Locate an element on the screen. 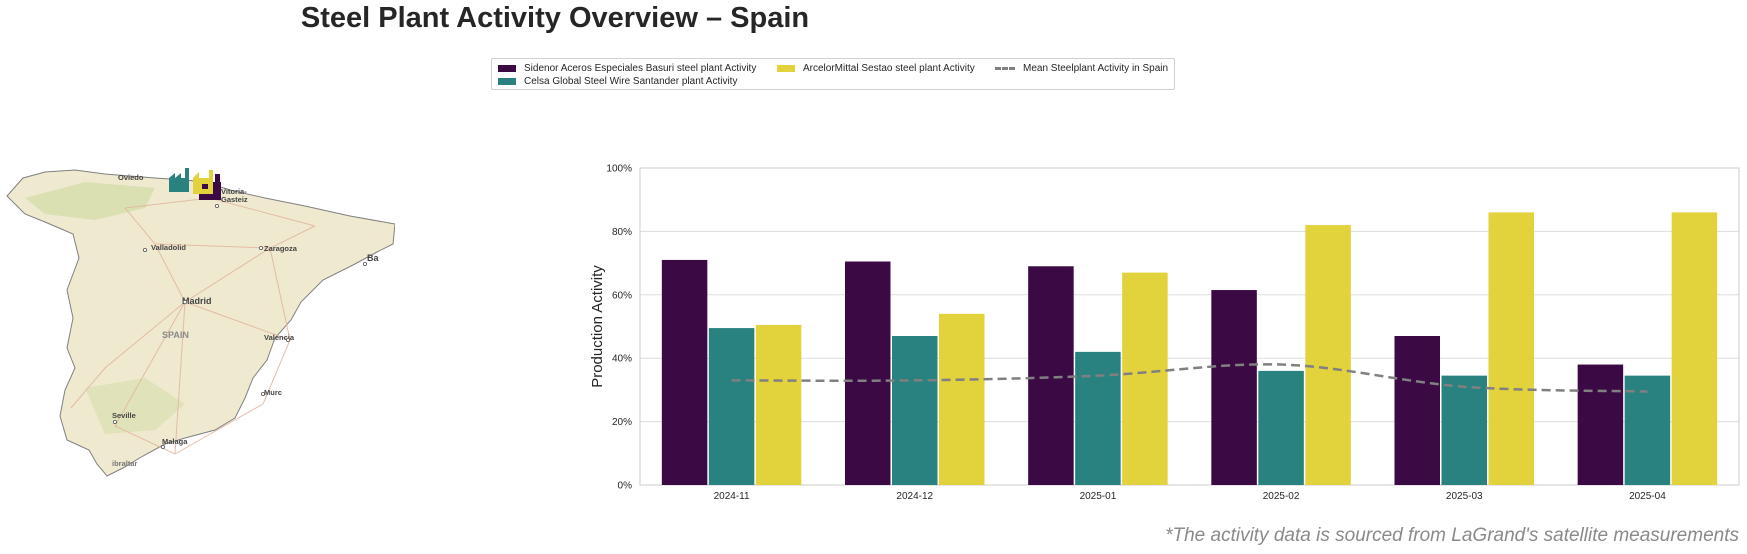 The width and height of the screenshot is (1747, 554). map-label-zaragoza: Zaragoza is located at coordinates (281, 248).